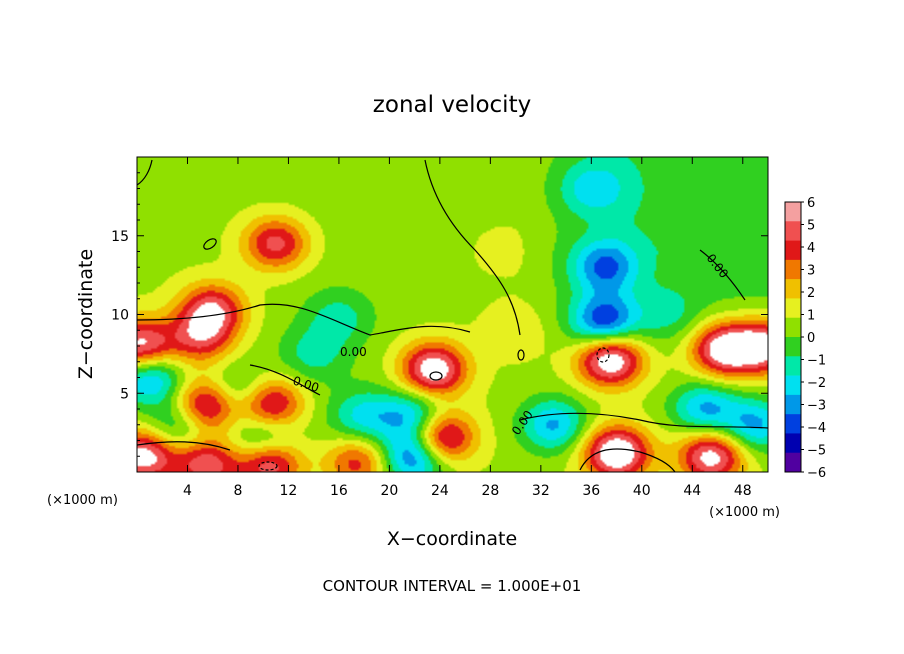 Image resolution: width=904 pixels, height=654 pixels. I want to click on x-tick-label: 8, so click(237, 491).